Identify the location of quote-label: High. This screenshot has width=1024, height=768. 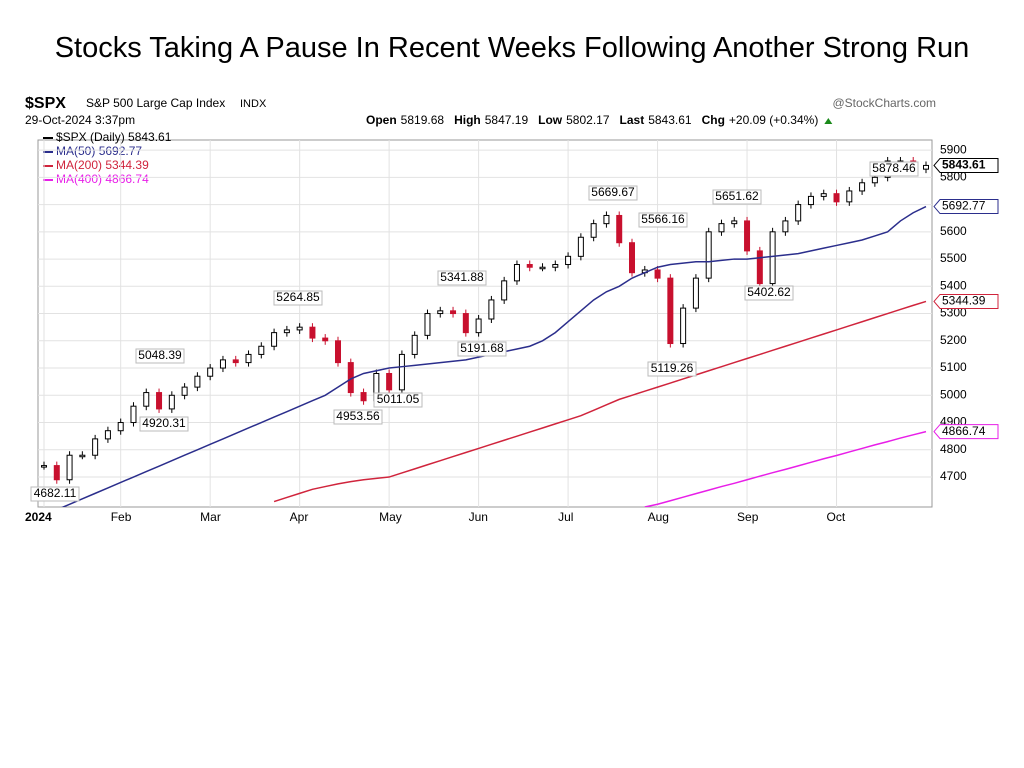
(467, 120).